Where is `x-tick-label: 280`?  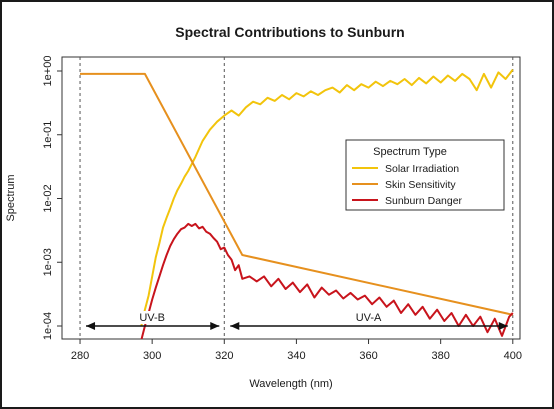
x-tick-label: 280 is located at coordinates (80, 356).